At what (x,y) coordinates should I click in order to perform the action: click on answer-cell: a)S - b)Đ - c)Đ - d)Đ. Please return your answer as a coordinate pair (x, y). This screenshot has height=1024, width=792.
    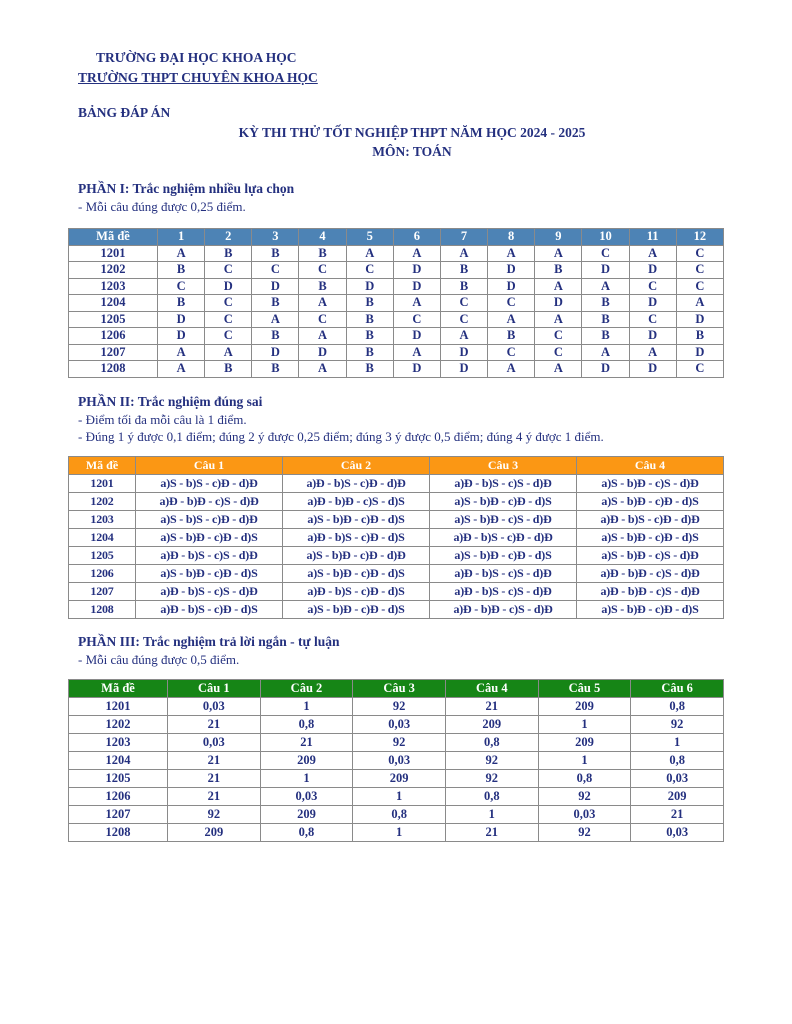
    Looking at the image, I should click on (356, 555).